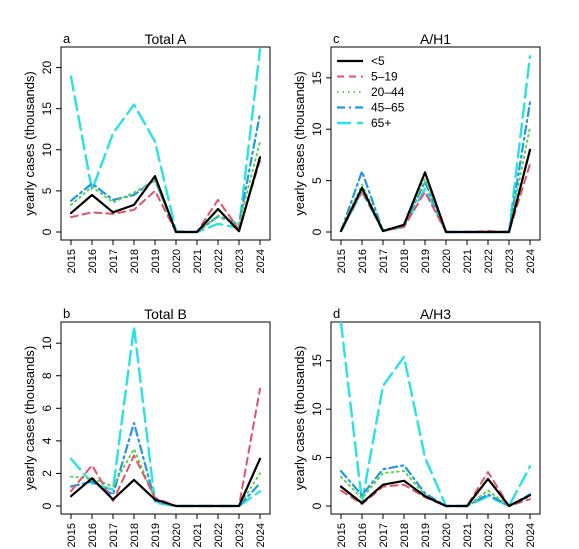 The height and width of the screenshot is (549, 579). What do you see at coordinates (165, 39) in the screenshot?
I see `panel-title: Total A` at bounding box center [165, 39].